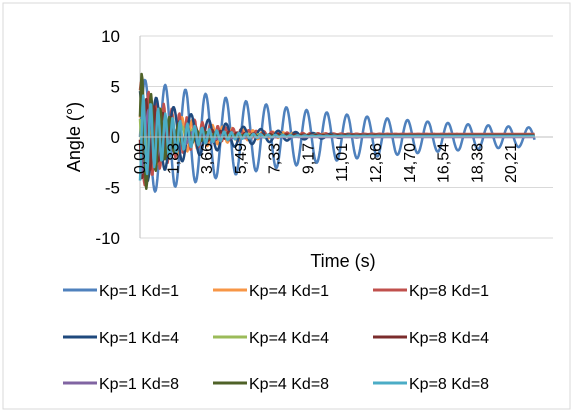 The height and width of the screenshot is (412, 573). What do you see at coordinates (115, 87) in the screenshot?
I see `y-tick-label: 5` at bounding box center [115, 87].